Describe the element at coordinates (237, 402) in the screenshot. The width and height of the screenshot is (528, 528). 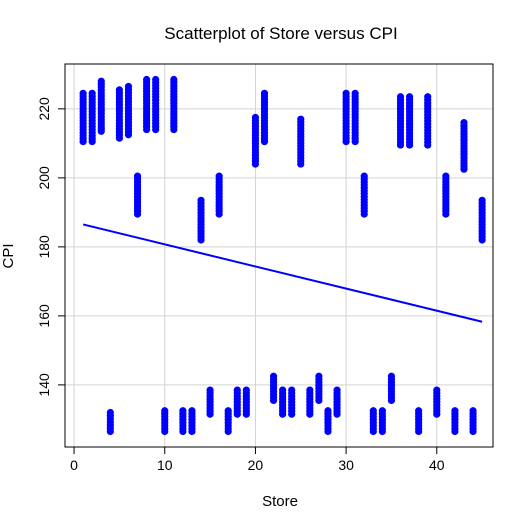
I see `store-18-points` at that location.